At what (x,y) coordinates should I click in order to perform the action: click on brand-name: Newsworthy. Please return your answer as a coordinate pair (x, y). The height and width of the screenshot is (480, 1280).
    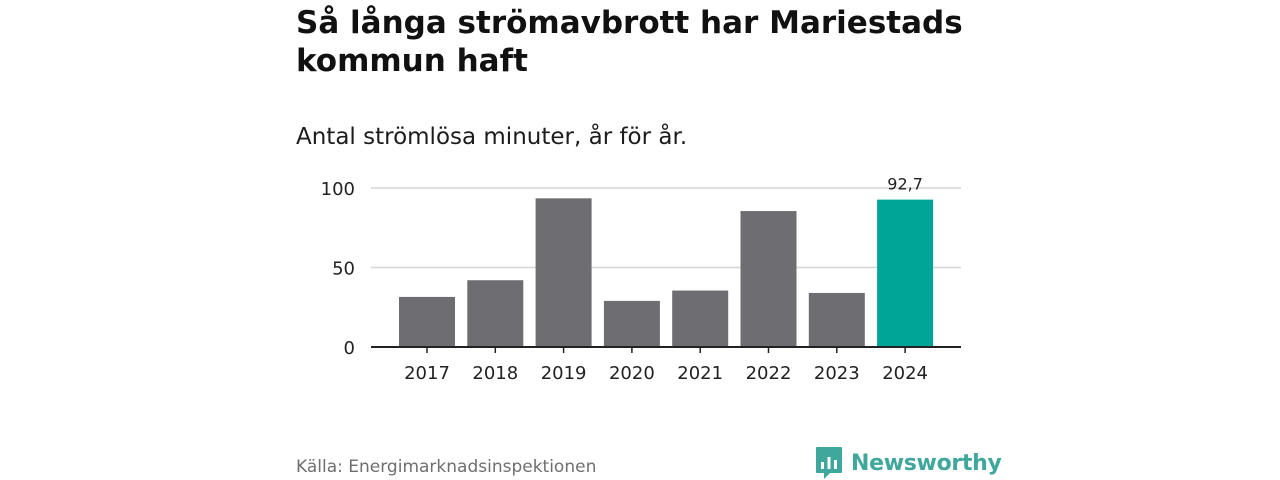
    Looking at the image, I should click on (926, 463).